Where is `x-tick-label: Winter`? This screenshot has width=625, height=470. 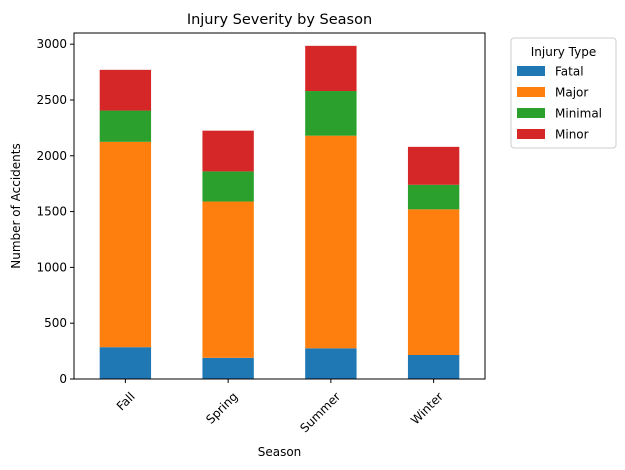
x-tick-label: Winter is located at coordinates (427, 408).